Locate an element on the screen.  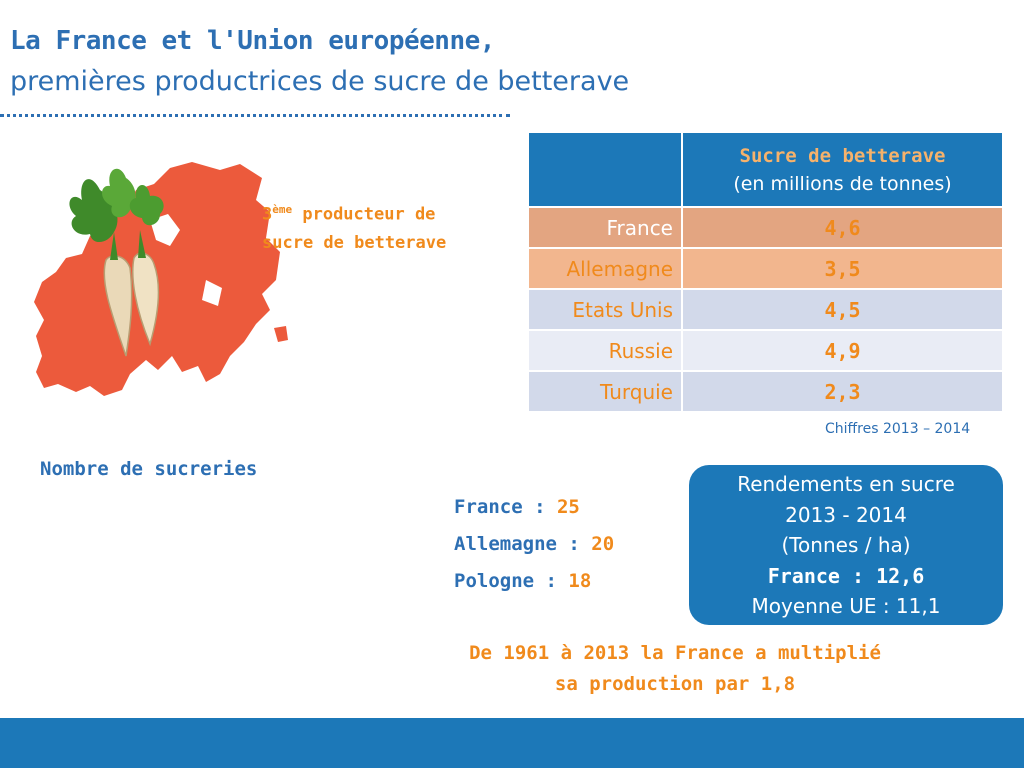
table-cell-value: 2,3 is located at coordinates (843, 392).